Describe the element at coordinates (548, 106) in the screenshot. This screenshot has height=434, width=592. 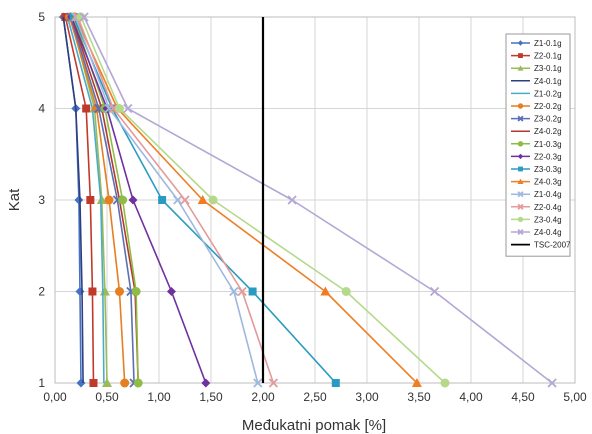
I see `legend-label: Z2-0.2g` at that location.